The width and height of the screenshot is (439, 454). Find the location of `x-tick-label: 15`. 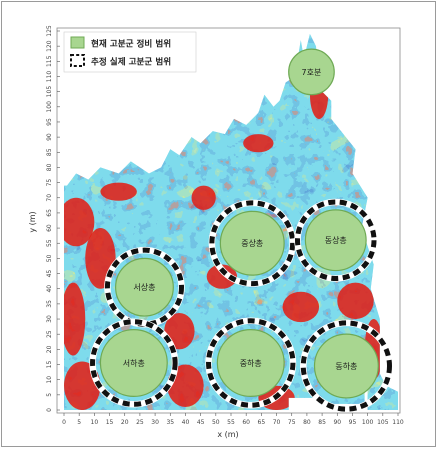

x-tick-label: 15 is located at coordinates (110, 422).